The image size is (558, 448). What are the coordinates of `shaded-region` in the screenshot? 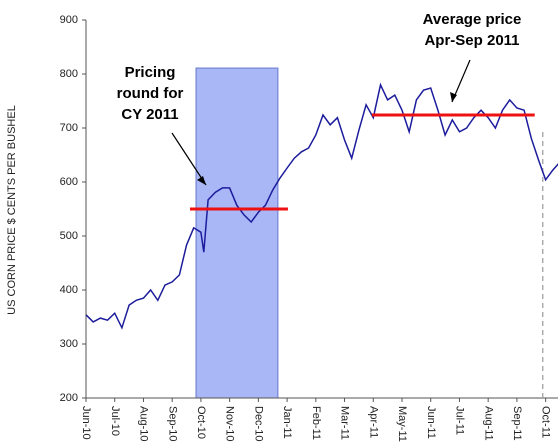 It's located at (237, 233).